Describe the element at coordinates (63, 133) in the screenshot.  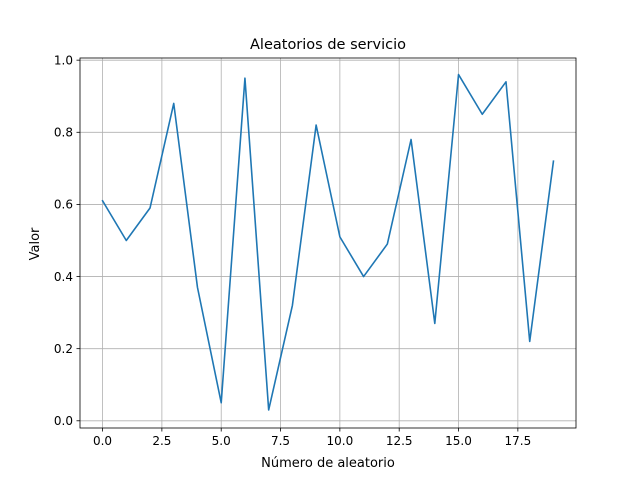
I see `y-tick-label: 0.8` at that location.